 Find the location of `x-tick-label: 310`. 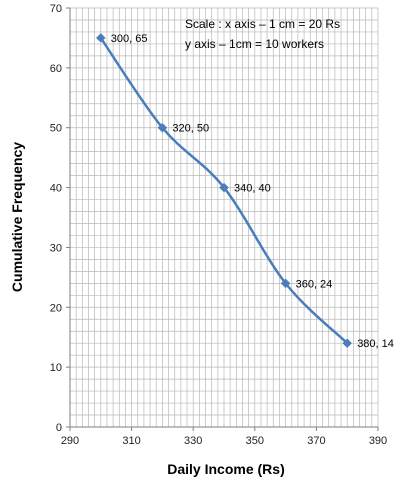

x-tick-label: 310 is located at coordinates (131, 441).